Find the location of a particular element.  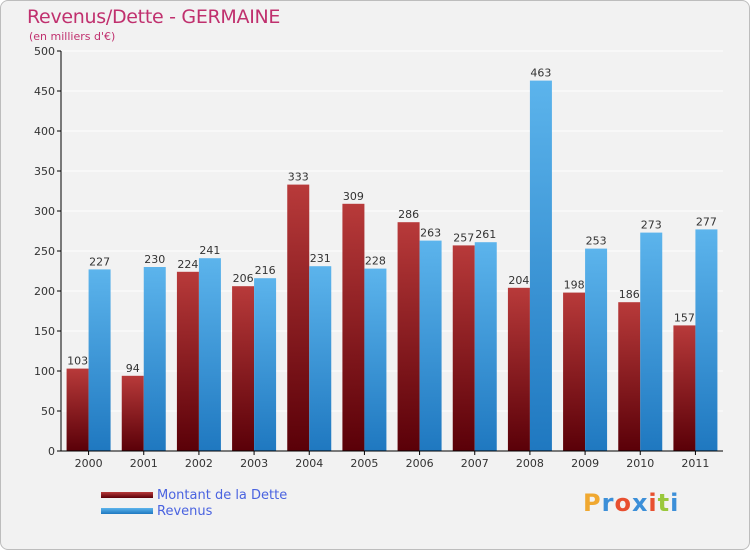

logo-letter: r is located at coordinates (608, 503).